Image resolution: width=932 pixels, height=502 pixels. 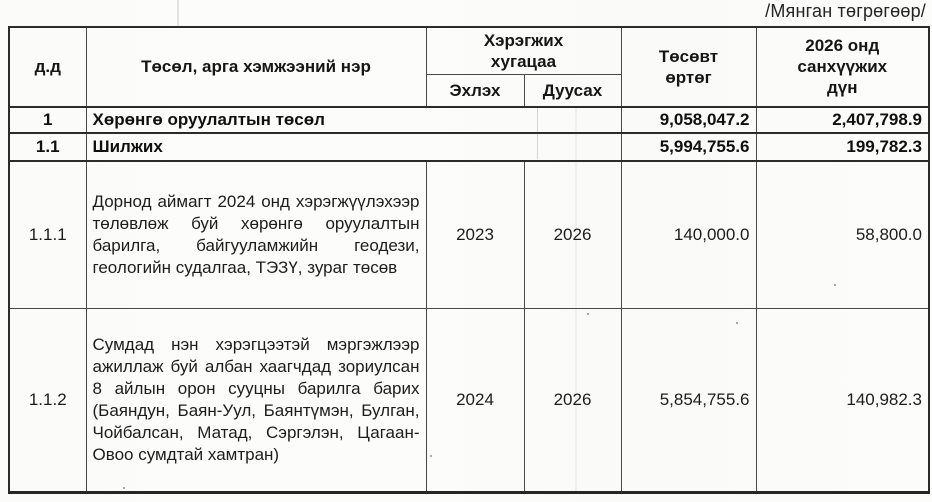 I want to click on row-num: 1.1.1, so click(x=47, y=234).